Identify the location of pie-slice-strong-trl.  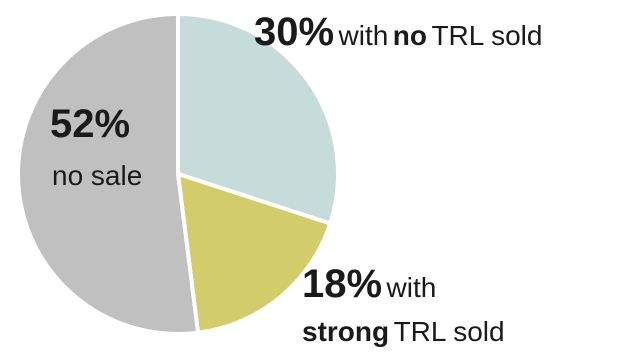
(254, 253).